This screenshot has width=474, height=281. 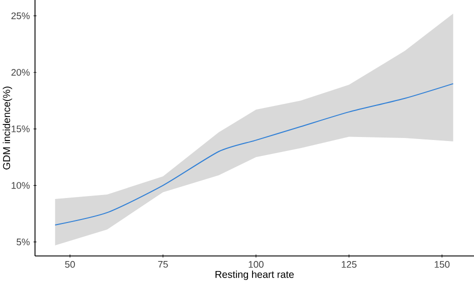 I want to click on y-tick-label: 15%, so click(x=21, y=129).